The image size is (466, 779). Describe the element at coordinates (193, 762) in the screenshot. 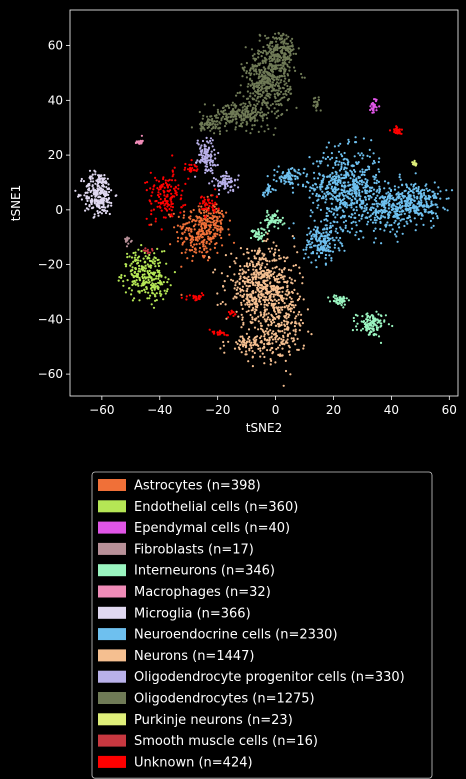

I see `legend-label: Unknown (n=424)` at that location.